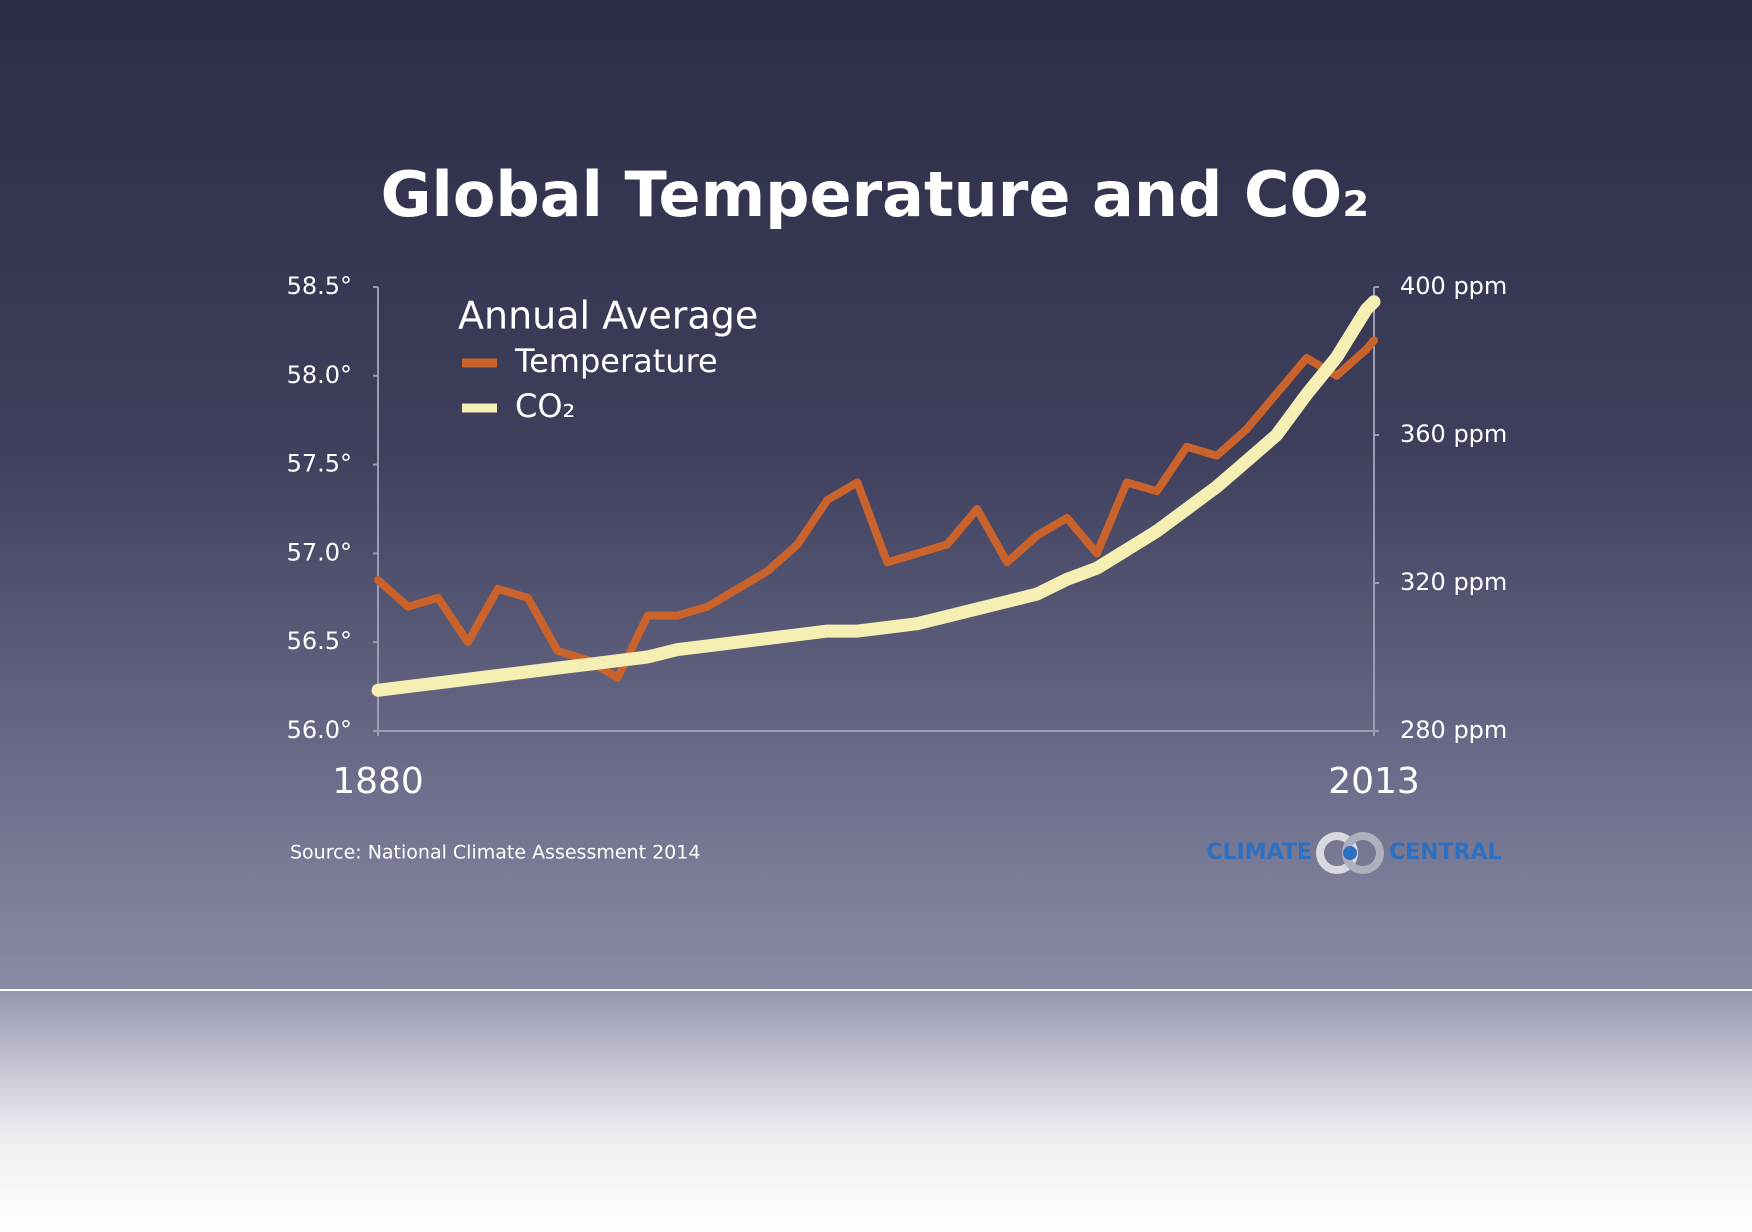  What do you see at coordinates (1445, 852) in the screenshot?
I see `logo-text: CENTRAL` at bounding box center [1445, 852].